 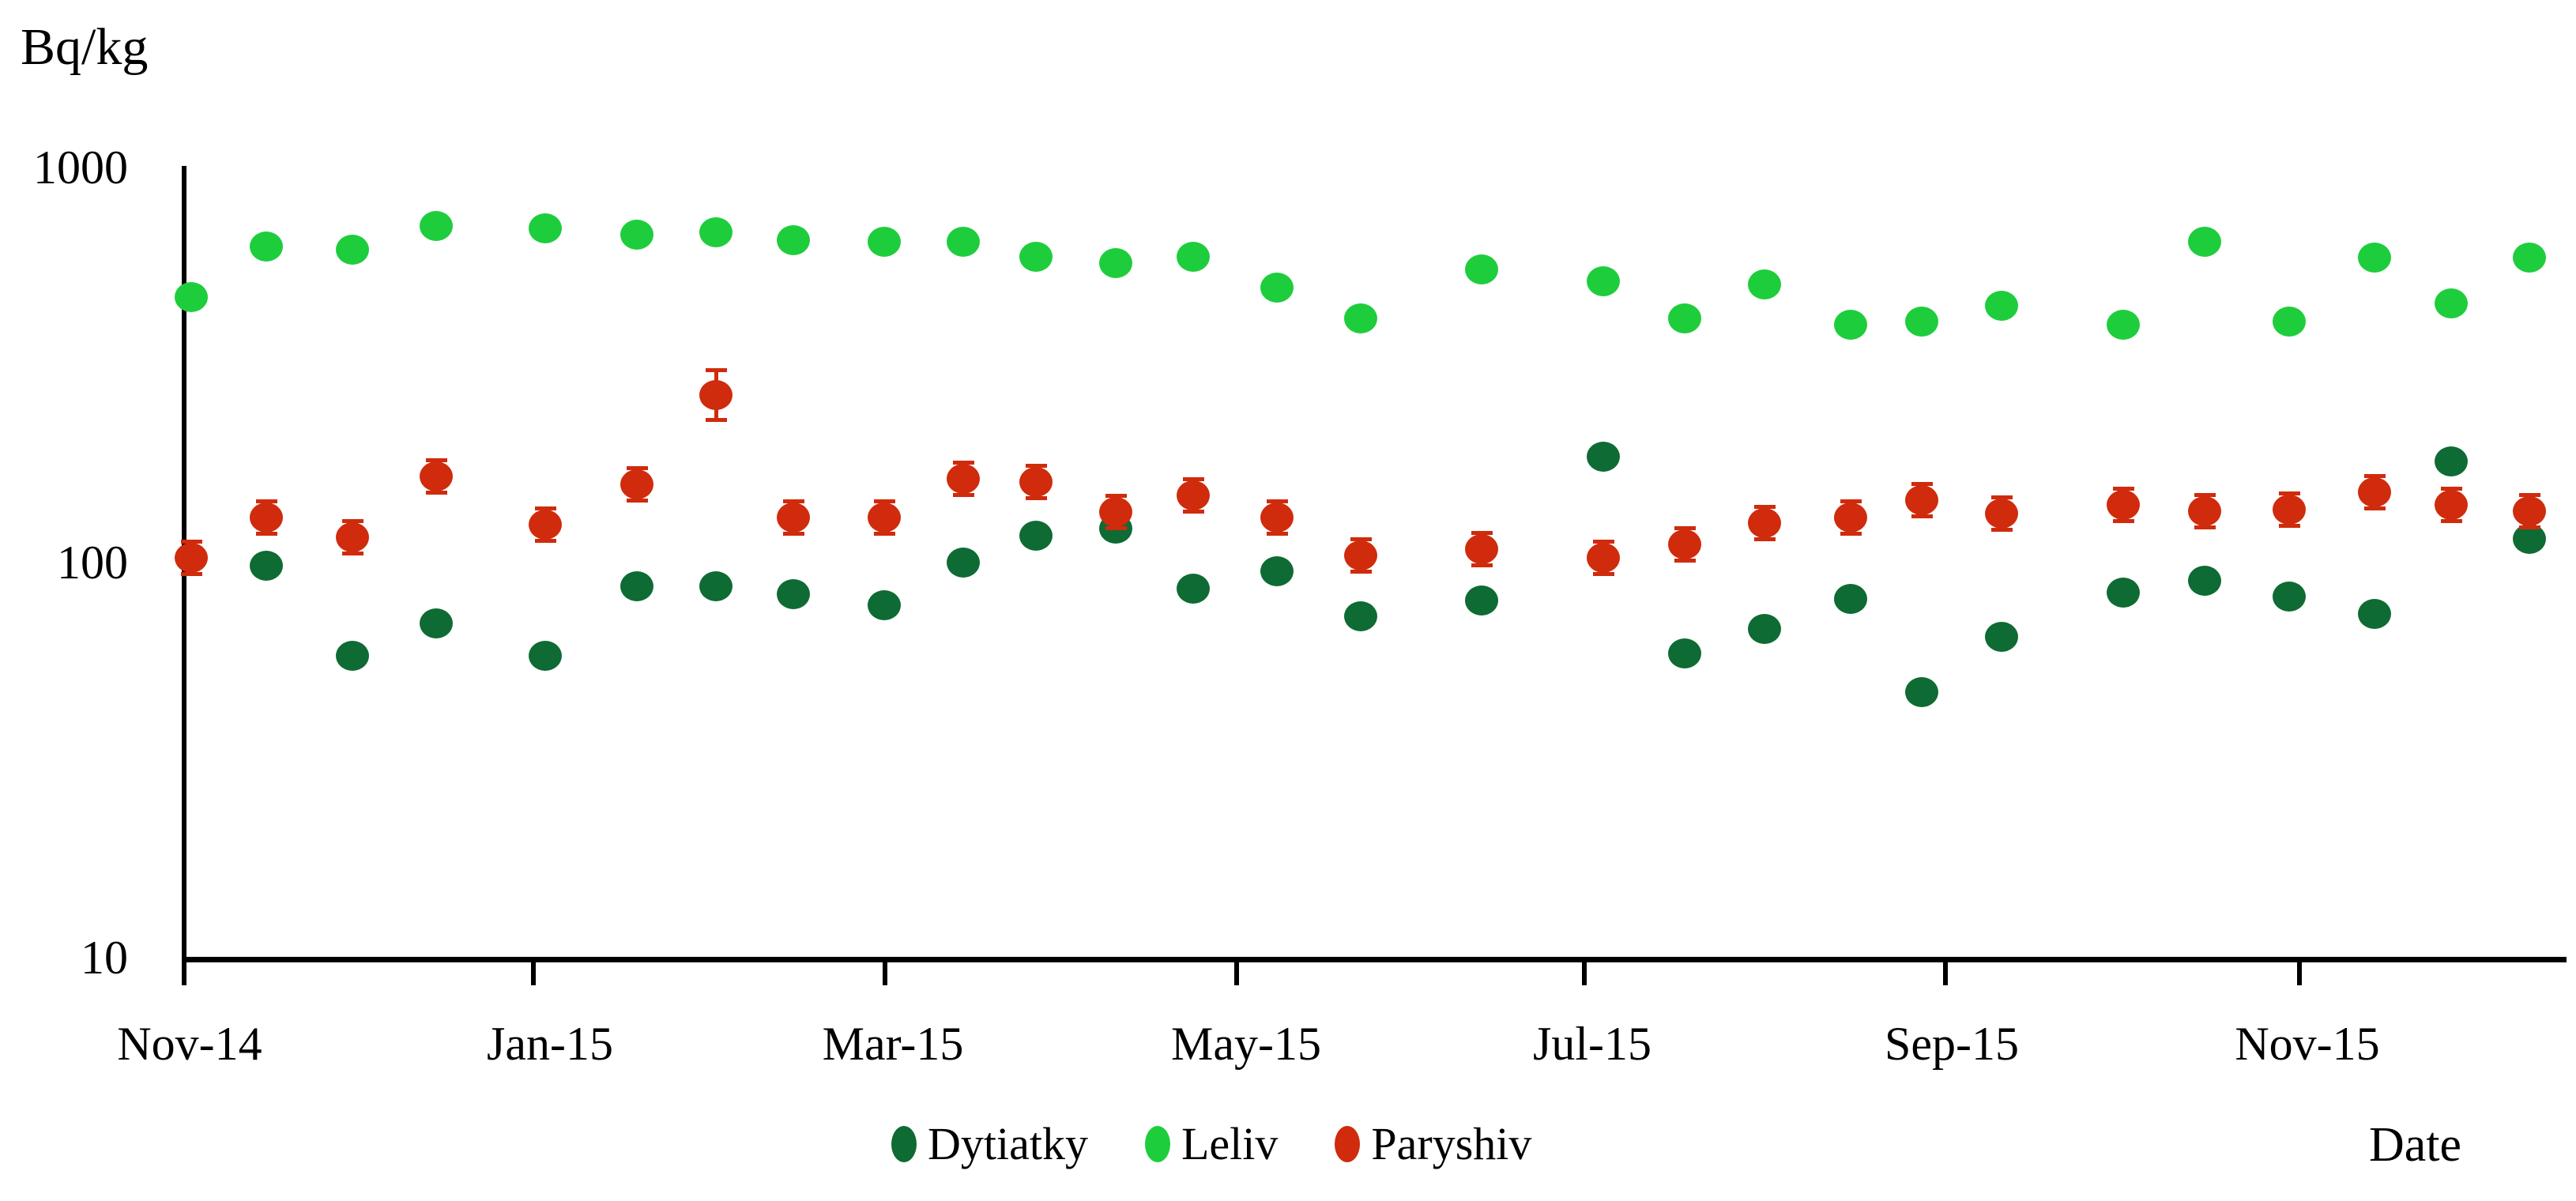 I want to click on y-tick-label: 10, so click(x=104, y=958).